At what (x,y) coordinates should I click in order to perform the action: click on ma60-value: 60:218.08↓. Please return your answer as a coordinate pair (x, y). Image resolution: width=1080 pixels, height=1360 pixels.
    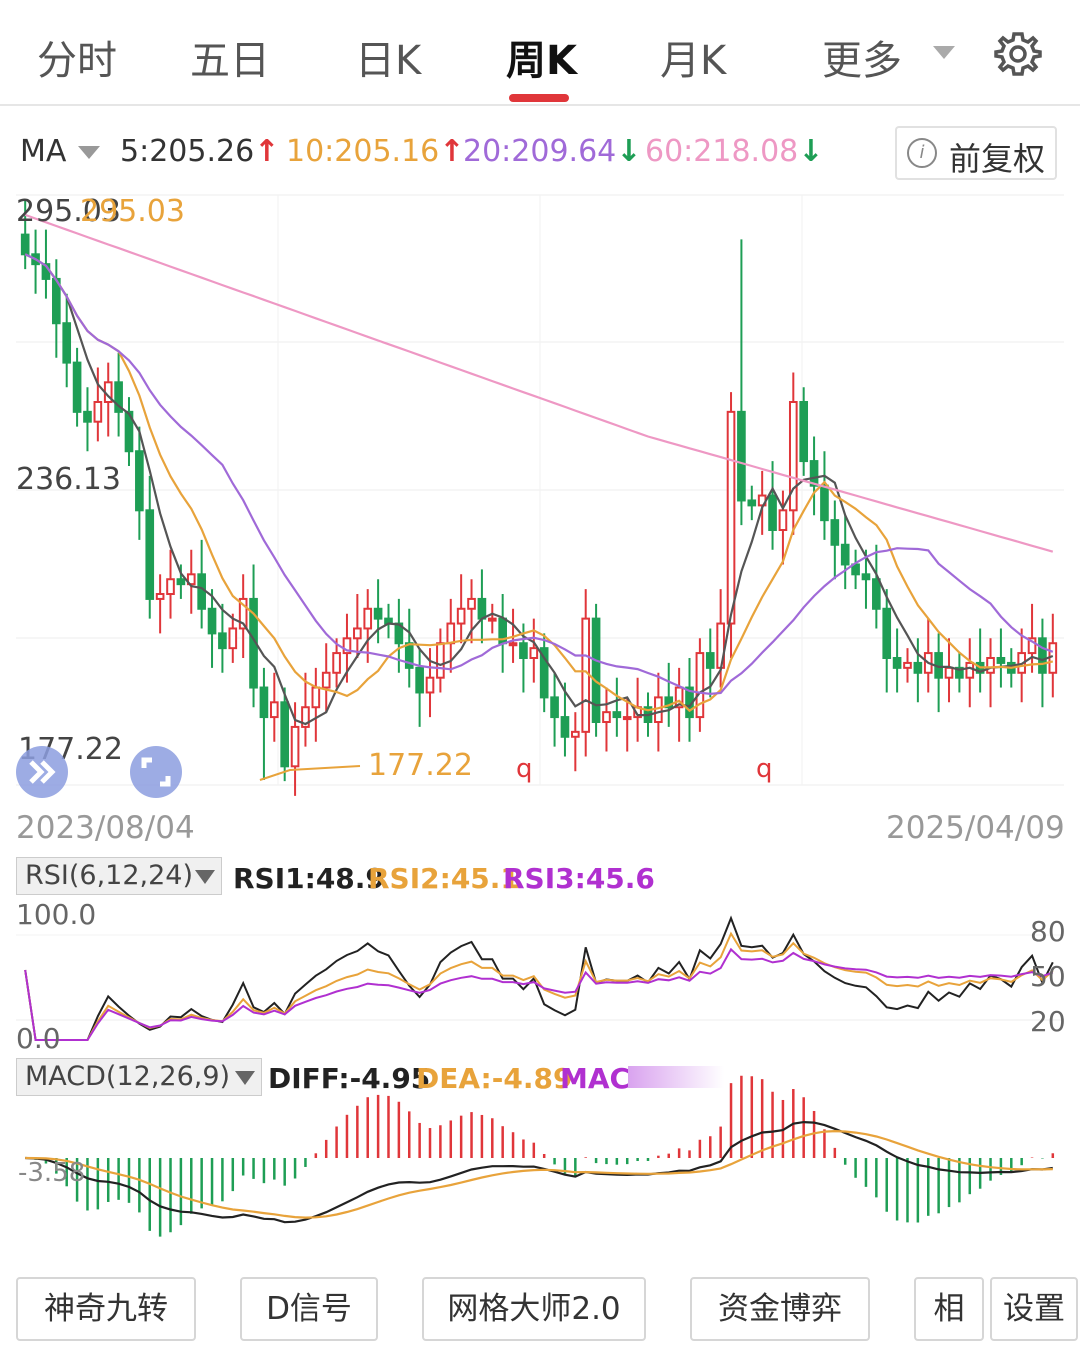
    Looking at the image, I should click on (734, 151).